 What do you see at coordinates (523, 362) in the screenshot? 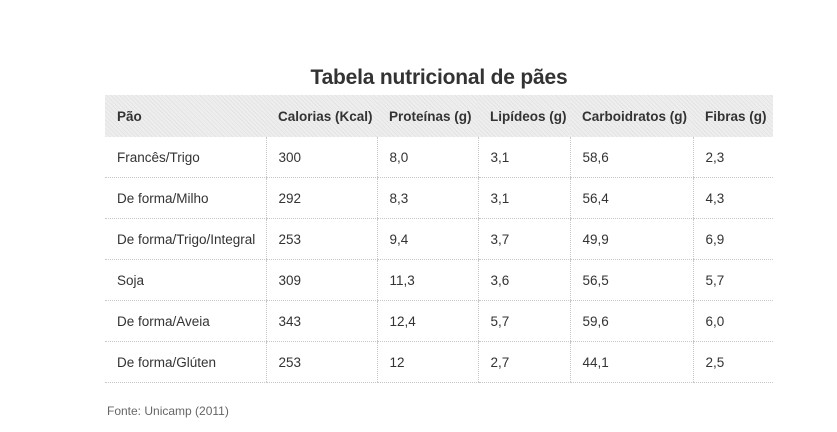
I see `cell-lipids: 2,7` at bounding box center [523, 362].